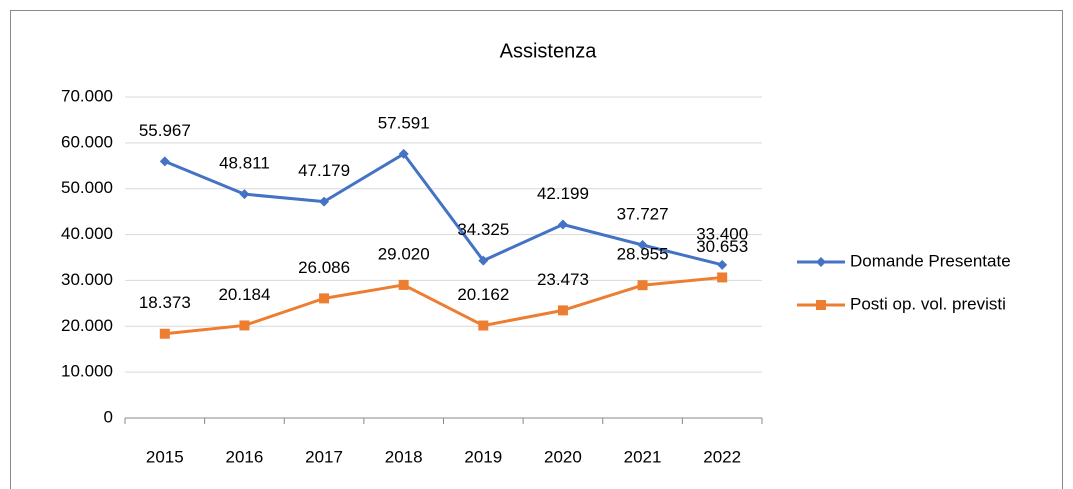 This screenshot has width=1073, height=489. I want to click on data-label: 23.473, so click(563, 279).